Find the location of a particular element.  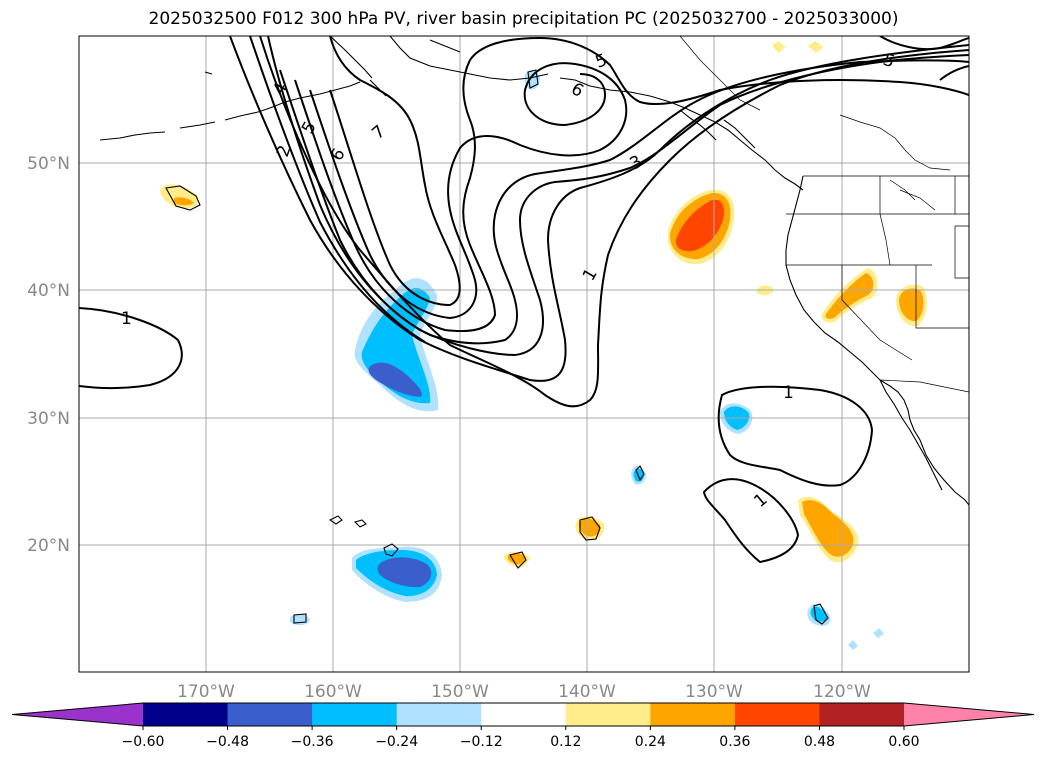

canada-coast-detail is located at coordinates (895, 142).